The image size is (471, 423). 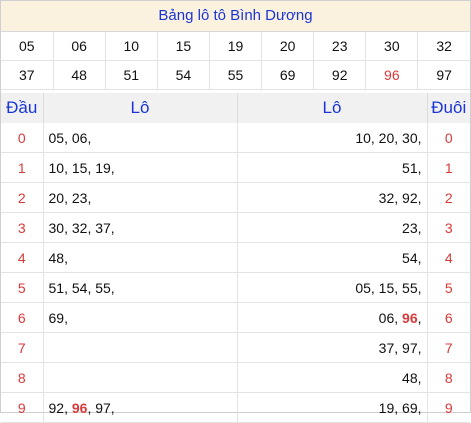 What do you see at coordinates (22, 377) in the screenshot?
I see `dau-cell: 8` at bounding box center [22, 377].